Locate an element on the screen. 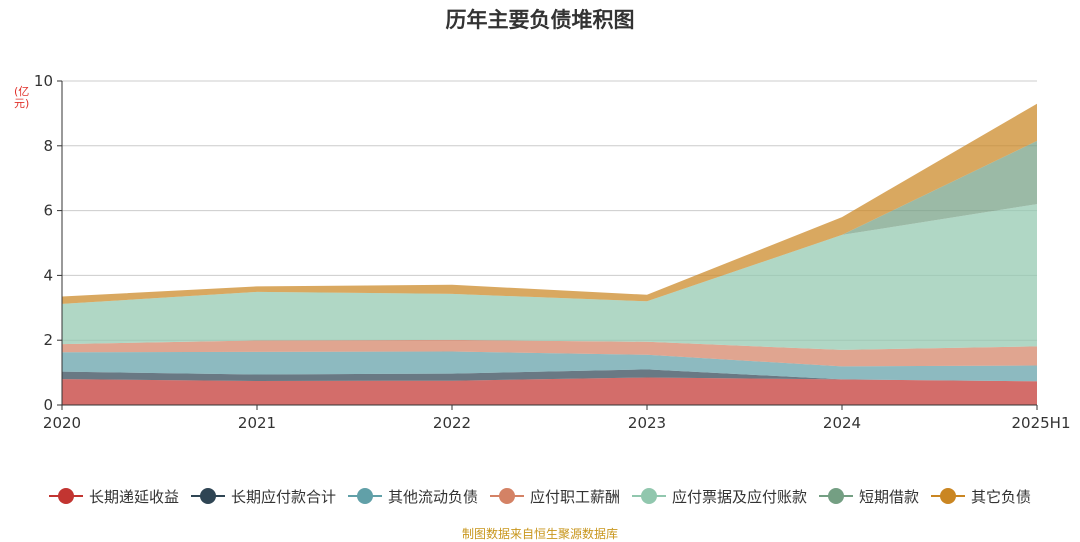 This screenshot has height=542, width=1080. legend-label: 长期应付款合计 is located at coordinates (283, 496).